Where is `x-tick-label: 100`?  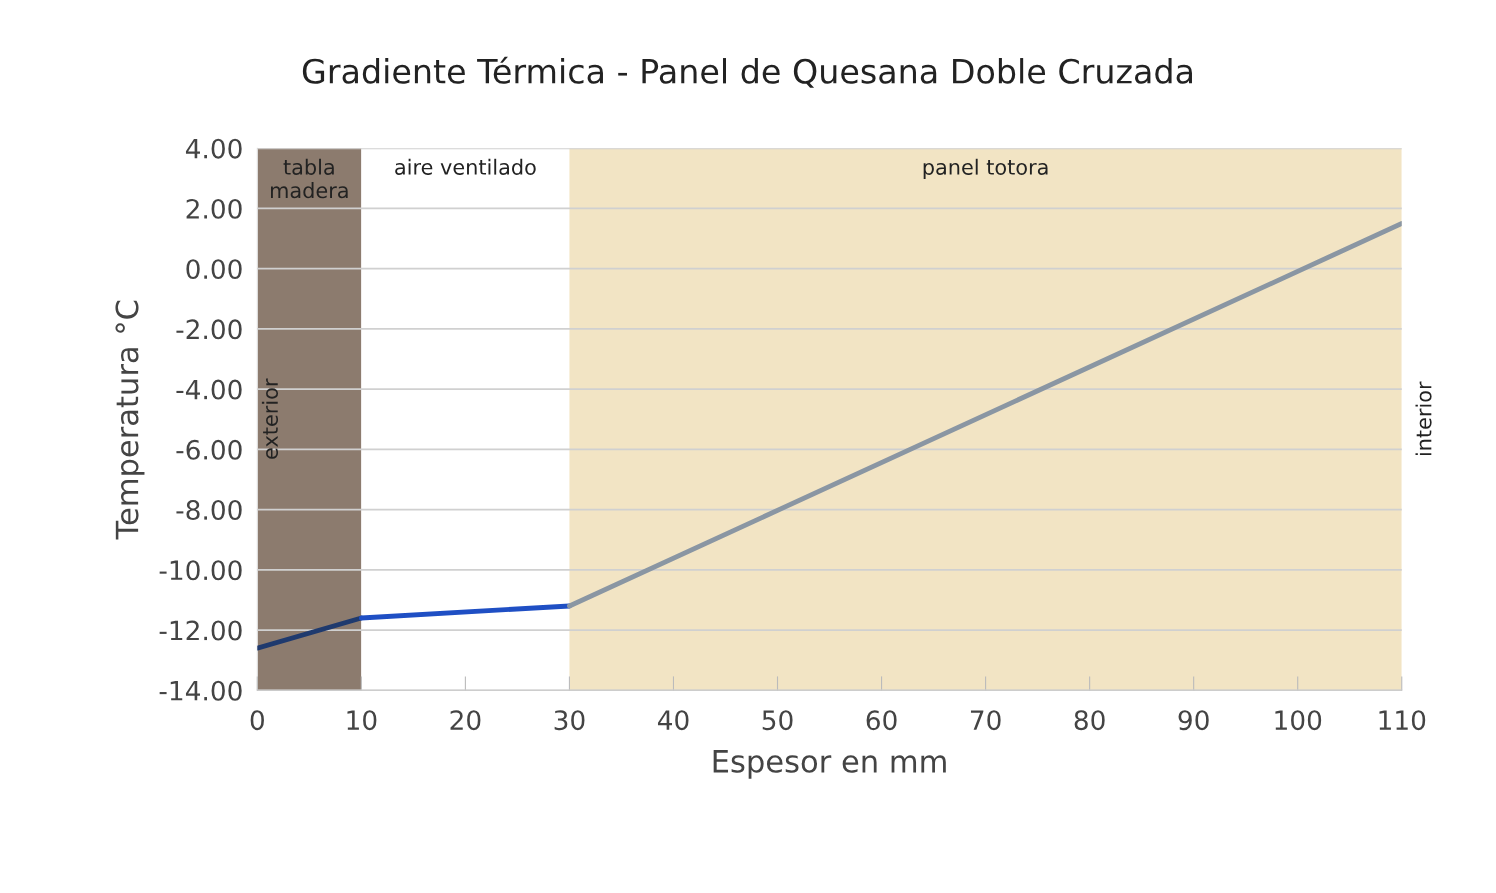
x-tick-label: 100 is located at coordinates (1298, 720).